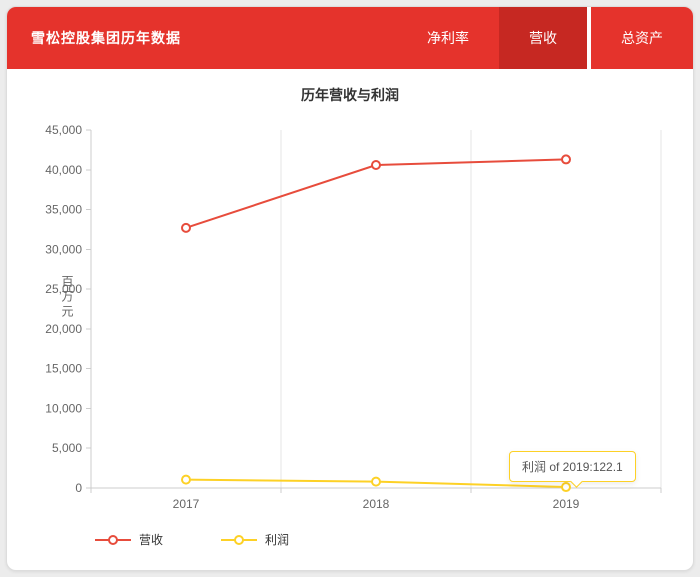 The height and width of the screenshot is (577, 700). Describe the element at coordinates (63, 170) in the screenshot. I see `y-tick-label: 40,000` at that location.